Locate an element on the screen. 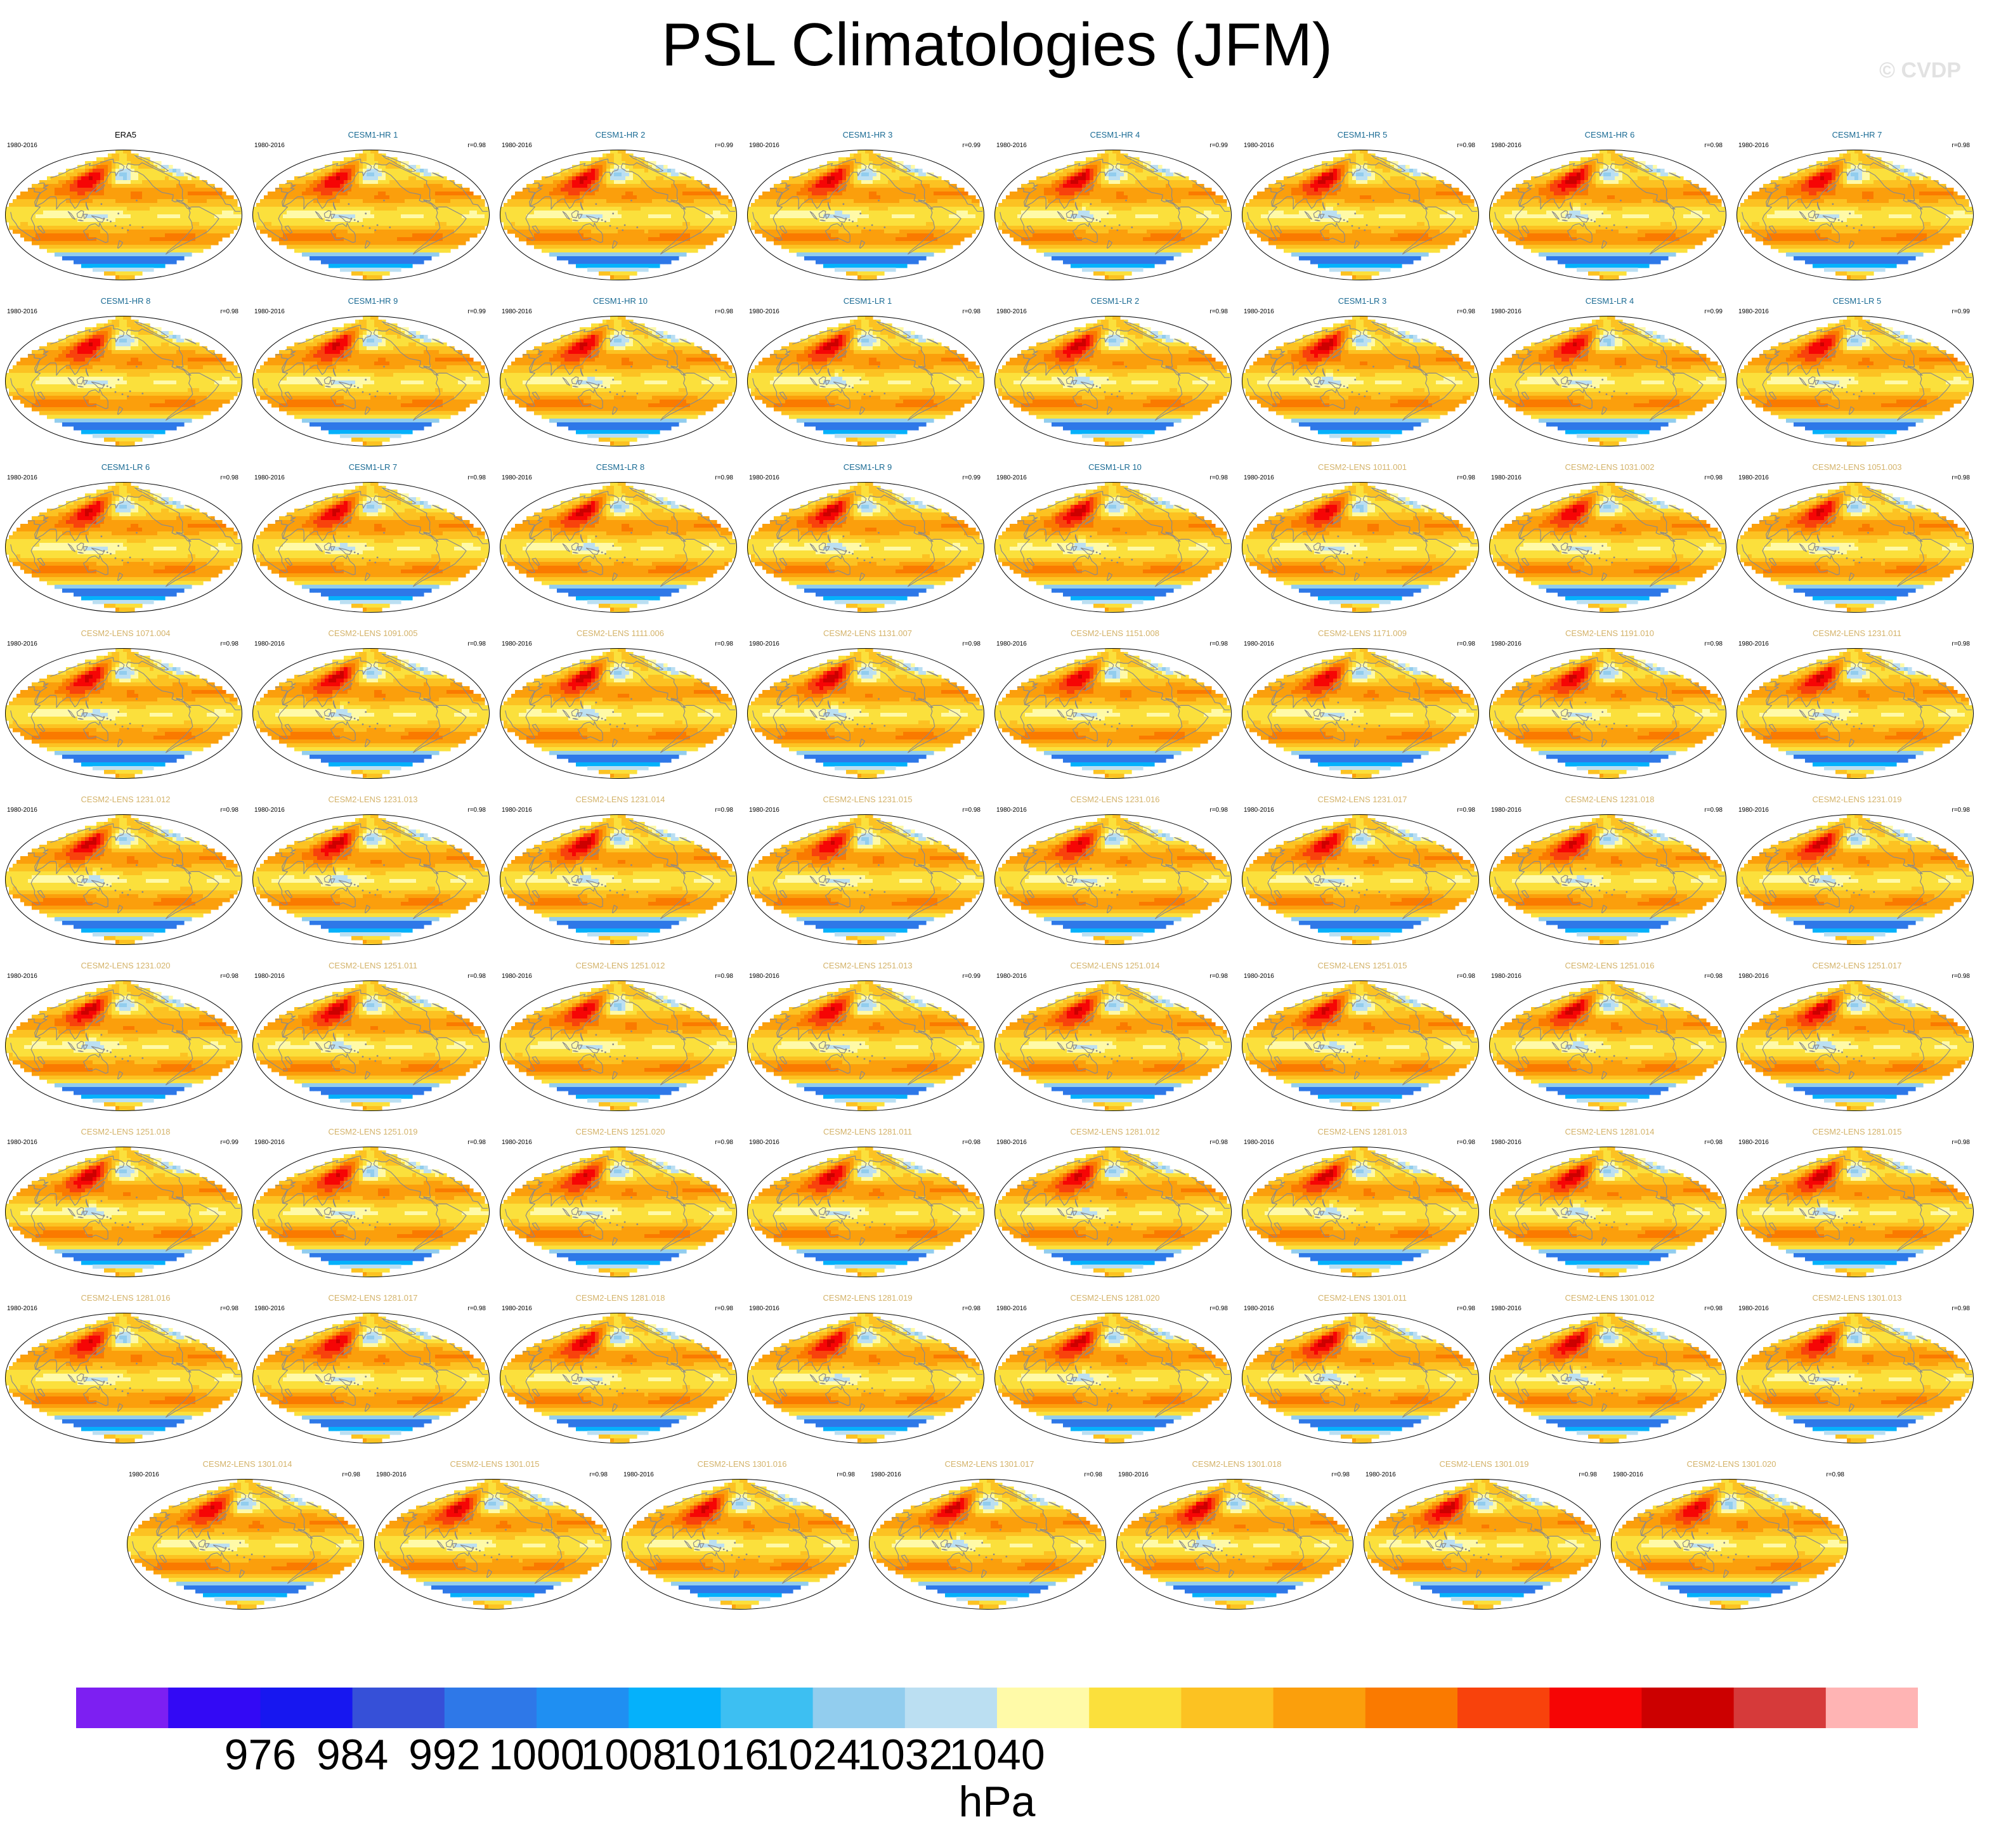 This screenshot has width=1994, height=1848. panel-title: CESM2-LENS 1031.002 is located at coordinates (1609, 467).